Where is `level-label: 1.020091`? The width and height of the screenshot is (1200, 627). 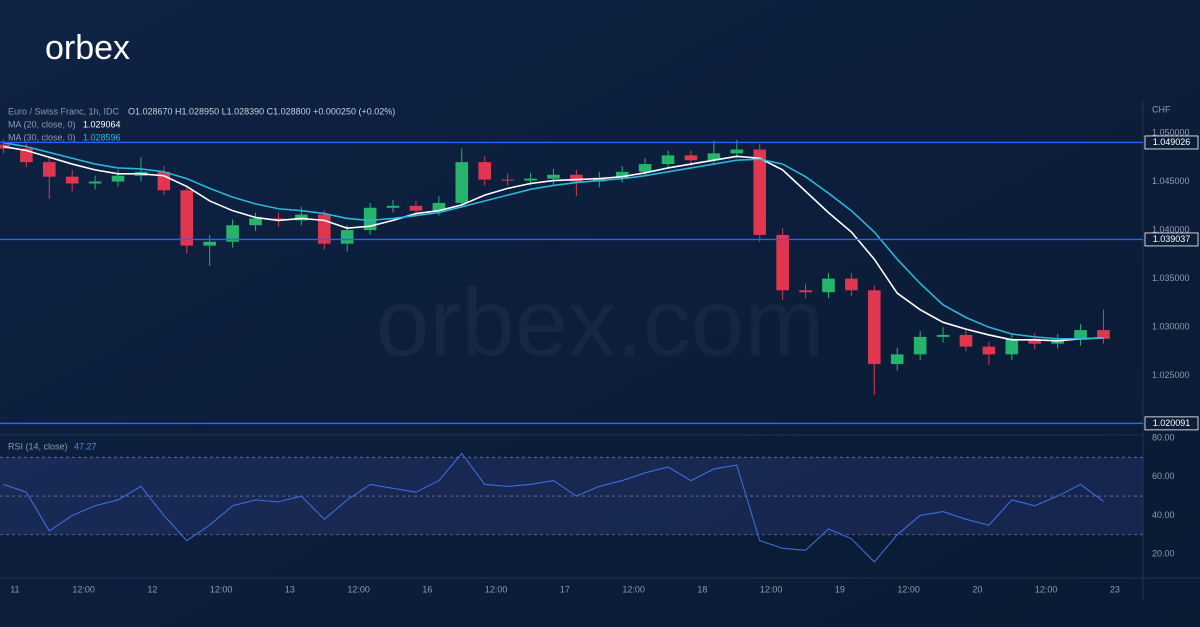
level-label: 1.020091 is located at coordinates (1172, 423).